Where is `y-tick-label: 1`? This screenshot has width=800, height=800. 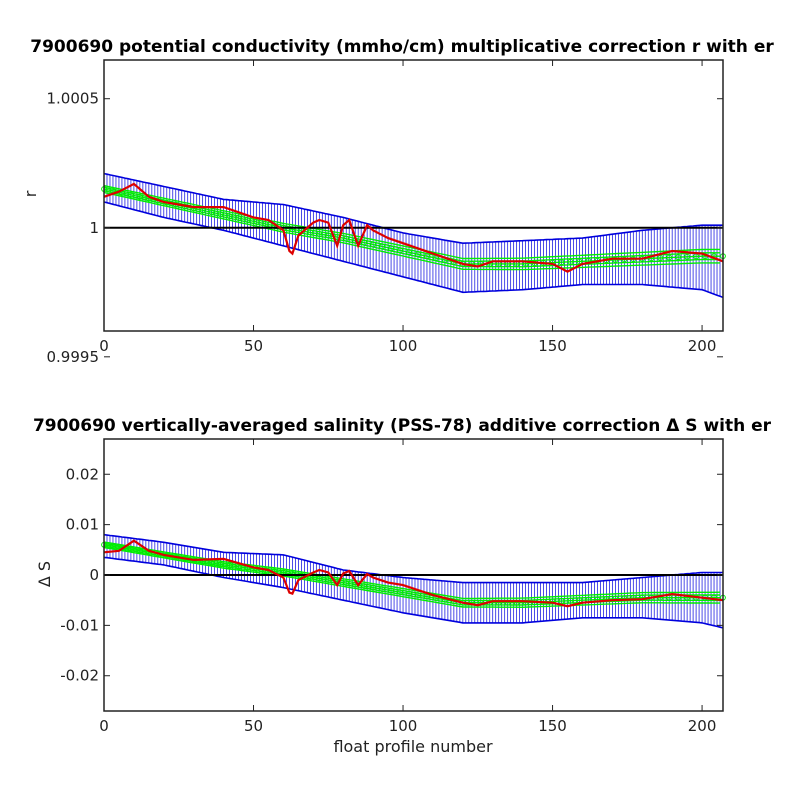
y-tick-label: 1 is located at coordinates (94, 228).